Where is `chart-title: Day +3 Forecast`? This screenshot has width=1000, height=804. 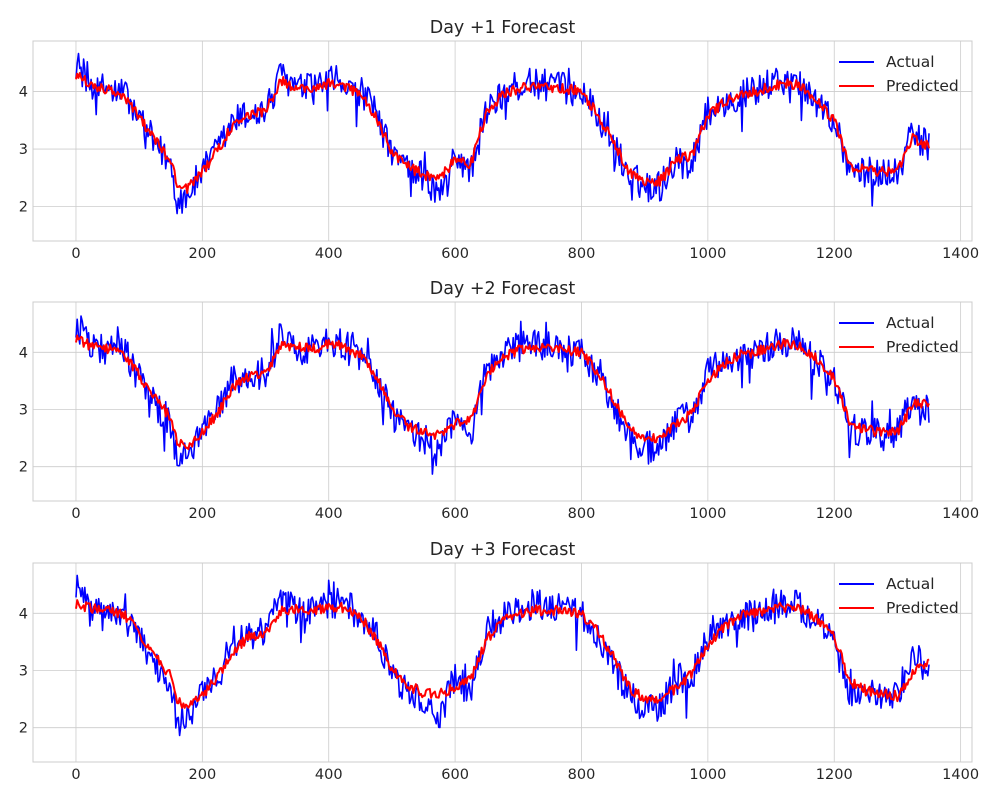
chart-title: Day +3 Forecast is located at coordinates (503, 550).